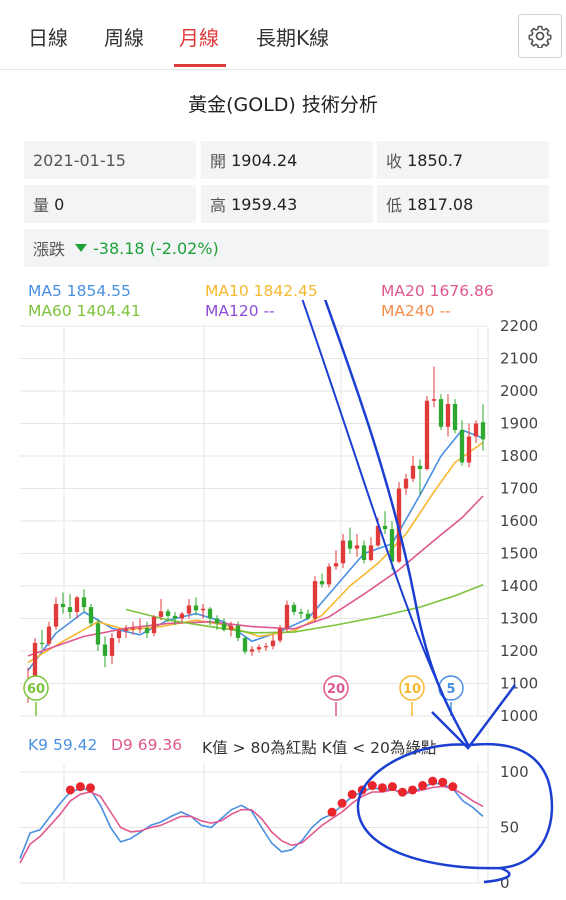  Describe the element at coordinates (156, 248) in the screenshot. I see `change-value: -38.18 (-2.02%)` at that location.